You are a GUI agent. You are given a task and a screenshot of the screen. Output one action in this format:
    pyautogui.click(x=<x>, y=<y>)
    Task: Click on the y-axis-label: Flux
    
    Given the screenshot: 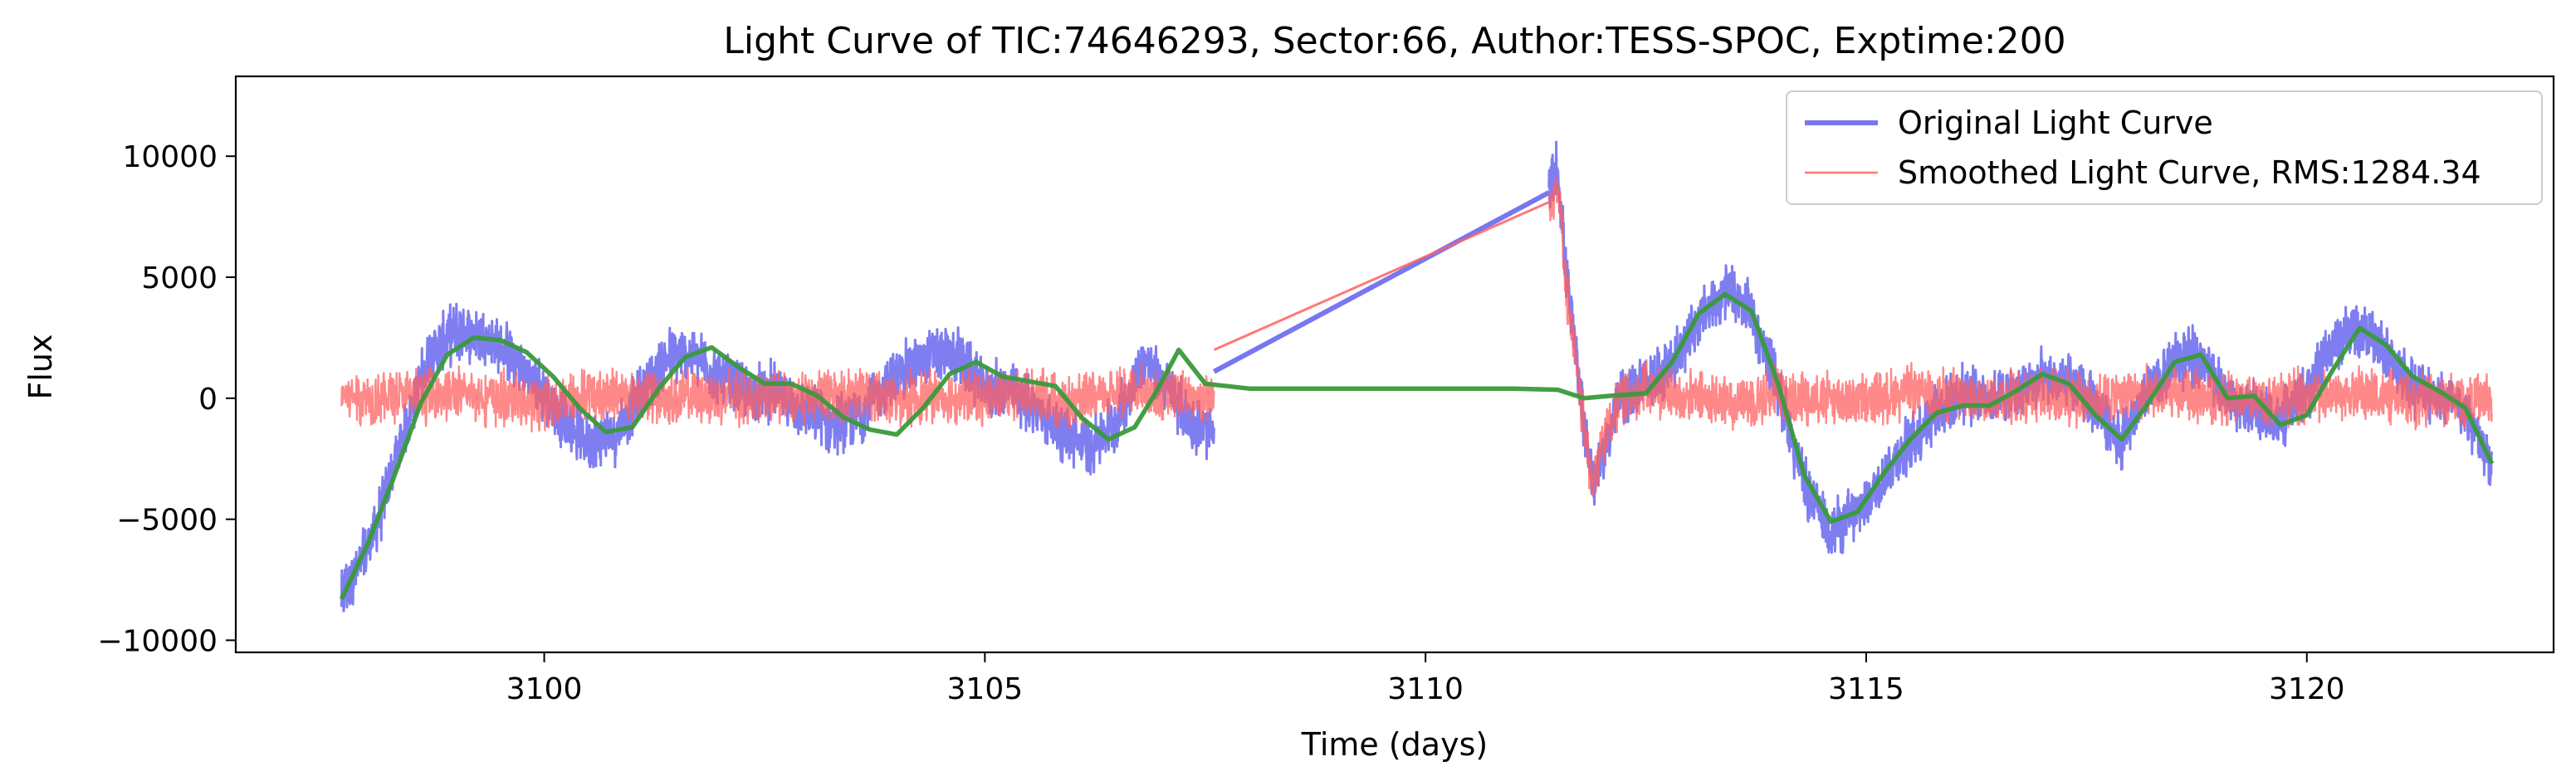 What is the action you would take?
    pyautogui.click(x=40, y=367)
    